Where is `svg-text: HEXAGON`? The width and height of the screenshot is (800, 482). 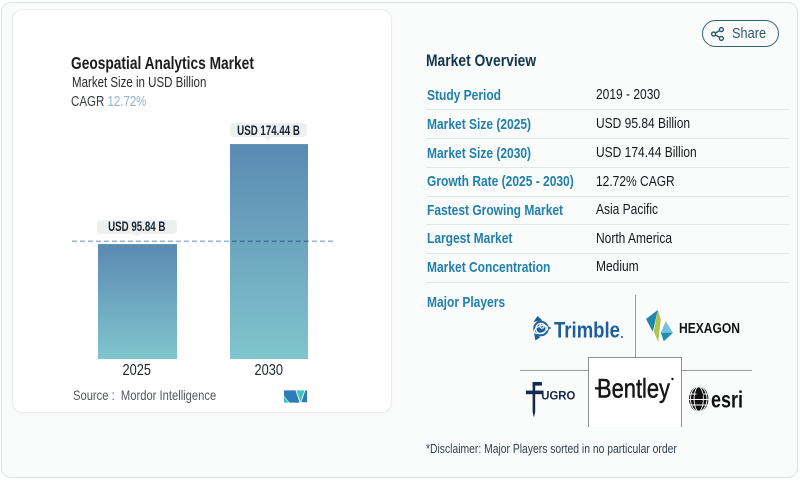
svg-text: HEXAGON is located at coordinates (709, 328).